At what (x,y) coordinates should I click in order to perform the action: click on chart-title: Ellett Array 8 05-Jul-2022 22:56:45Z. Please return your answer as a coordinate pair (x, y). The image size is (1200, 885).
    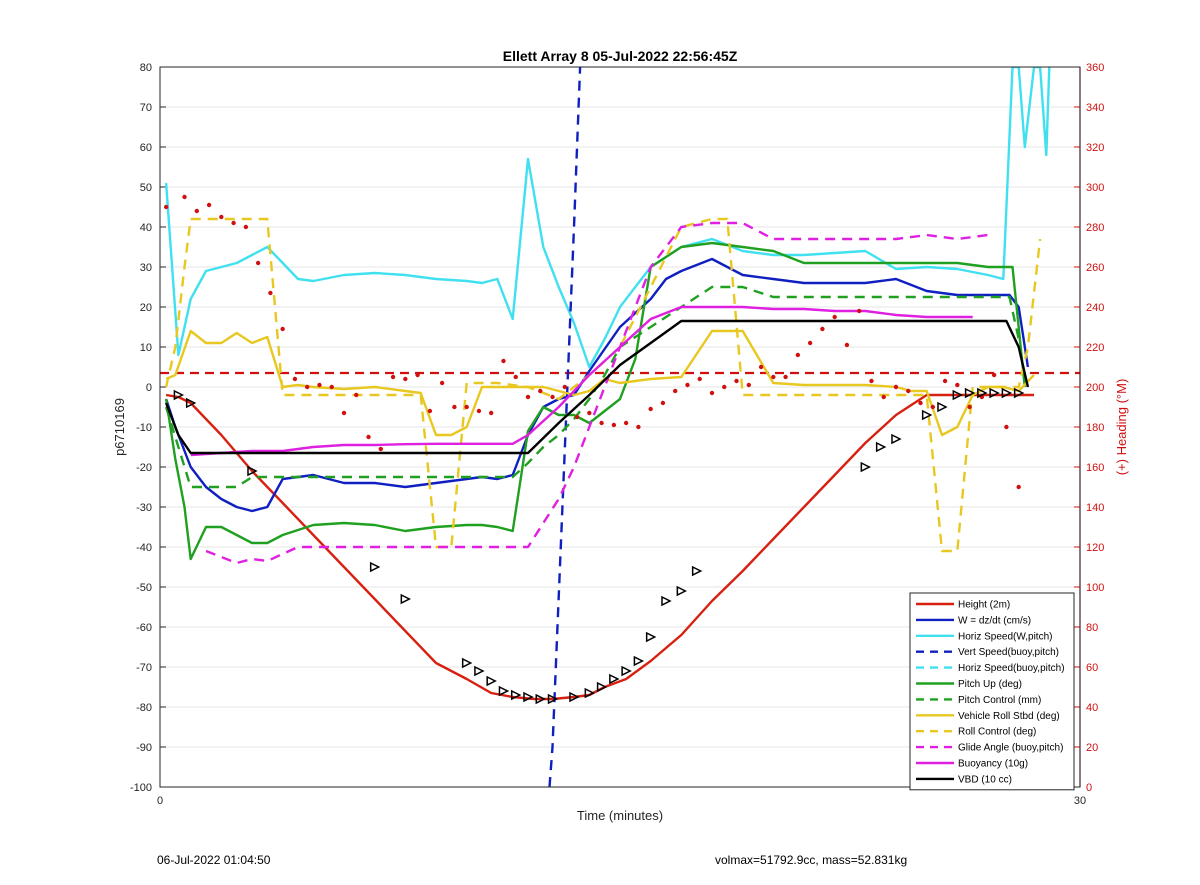
    Looking at the image, I should click on (620, 56).